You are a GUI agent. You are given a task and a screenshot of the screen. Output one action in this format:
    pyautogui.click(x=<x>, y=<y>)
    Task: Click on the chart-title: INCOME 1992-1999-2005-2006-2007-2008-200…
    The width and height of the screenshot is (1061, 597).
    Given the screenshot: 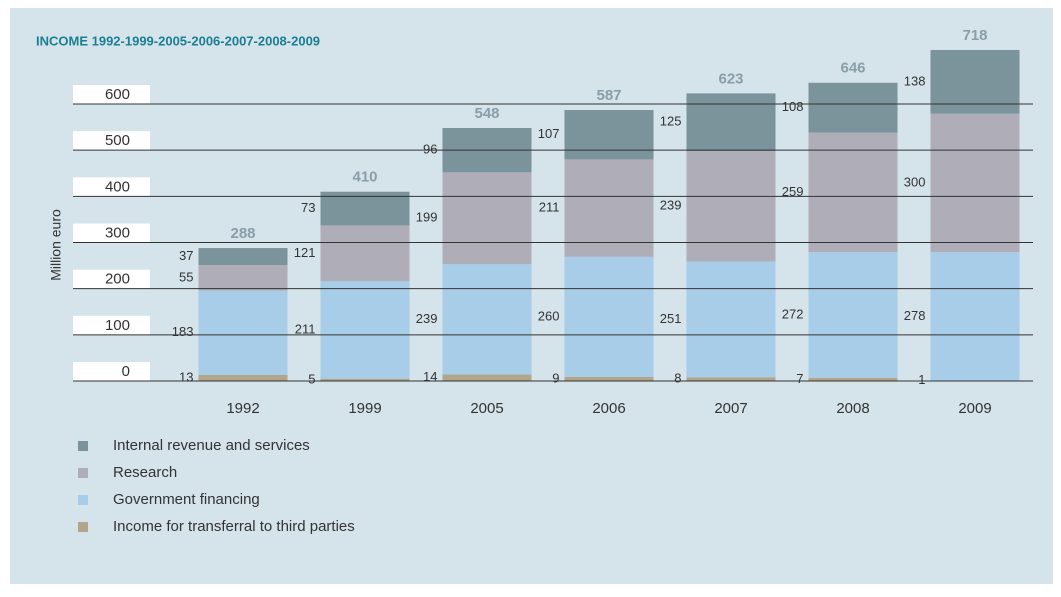 What is the action you would take?
    pyautogui.click(x=178, y=40)
    